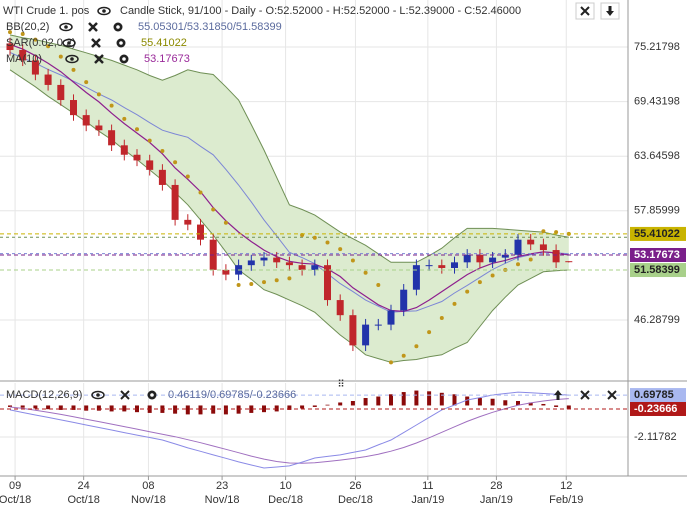  I want to click on x-tick-month: Jan/19, so click(427, 500).